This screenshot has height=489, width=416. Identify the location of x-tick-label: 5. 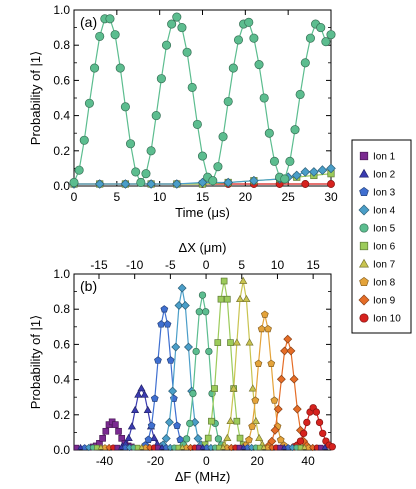
(116, 197).